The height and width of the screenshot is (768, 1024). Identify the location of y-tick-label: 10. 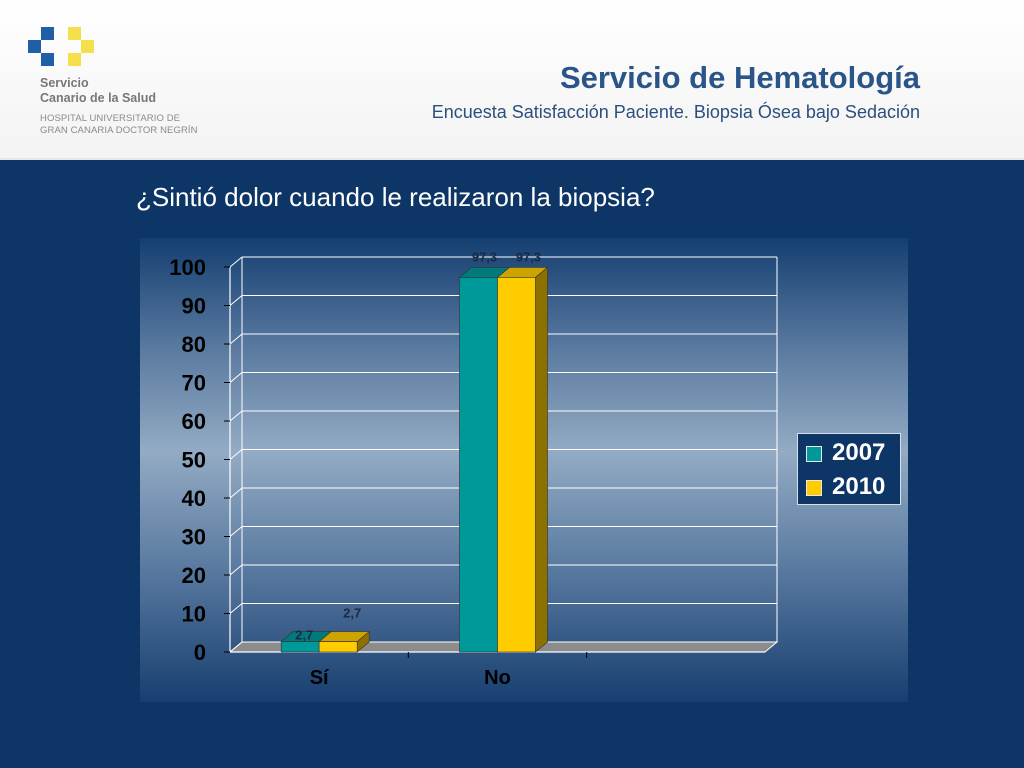
(194, 614).